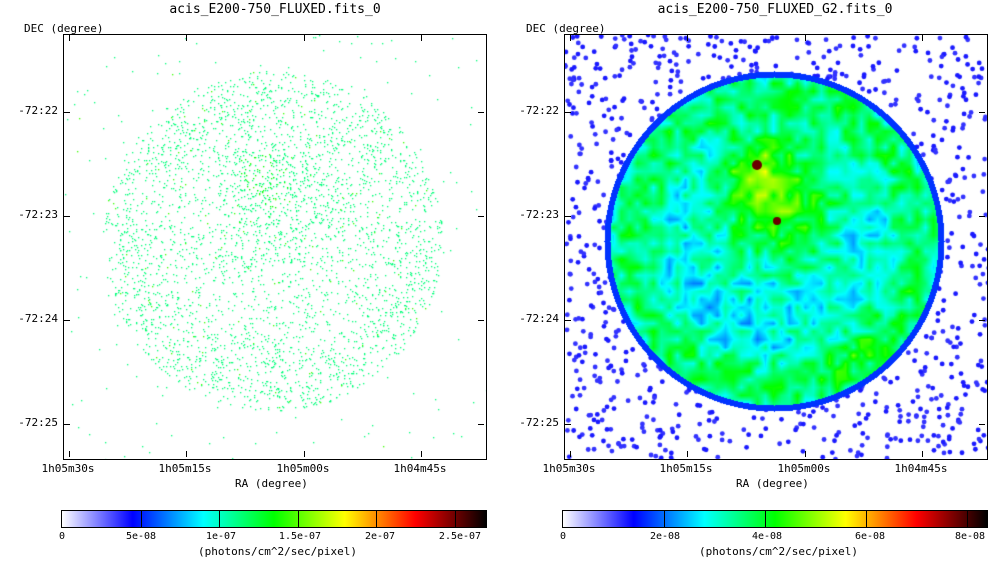  What do you see at coordinates (380, 536) in the screenshot?
I see `left-colorbar-tick: 2e-07` at bounding box center [380, 536].